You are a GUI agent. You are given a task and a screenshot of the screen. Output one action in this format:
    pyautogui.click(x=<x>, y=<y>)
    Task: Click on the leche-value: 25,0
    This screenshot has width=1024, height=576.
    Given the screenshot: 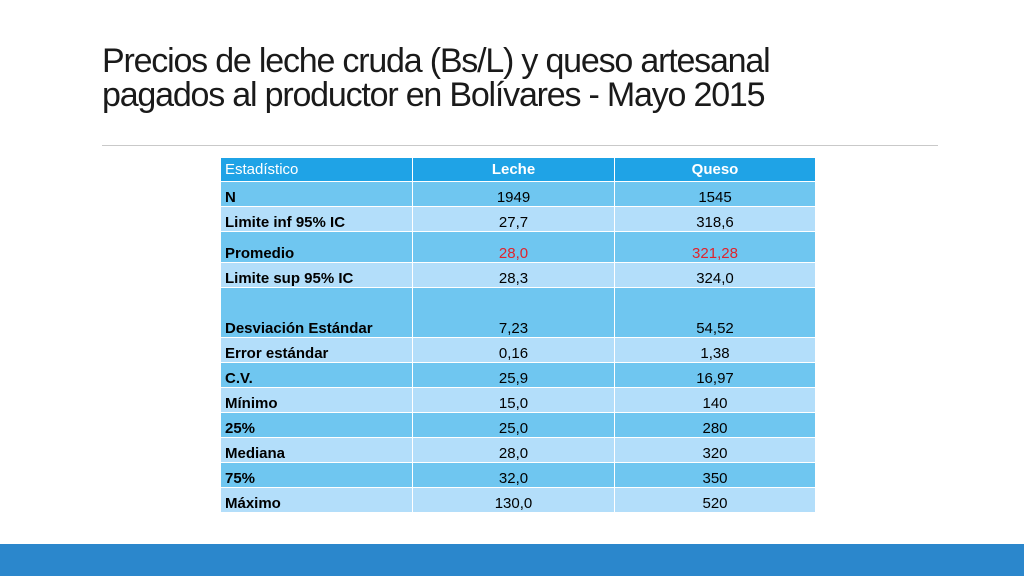 What is the action you would take?
    pyautogui.click(x=513, y=425)
    